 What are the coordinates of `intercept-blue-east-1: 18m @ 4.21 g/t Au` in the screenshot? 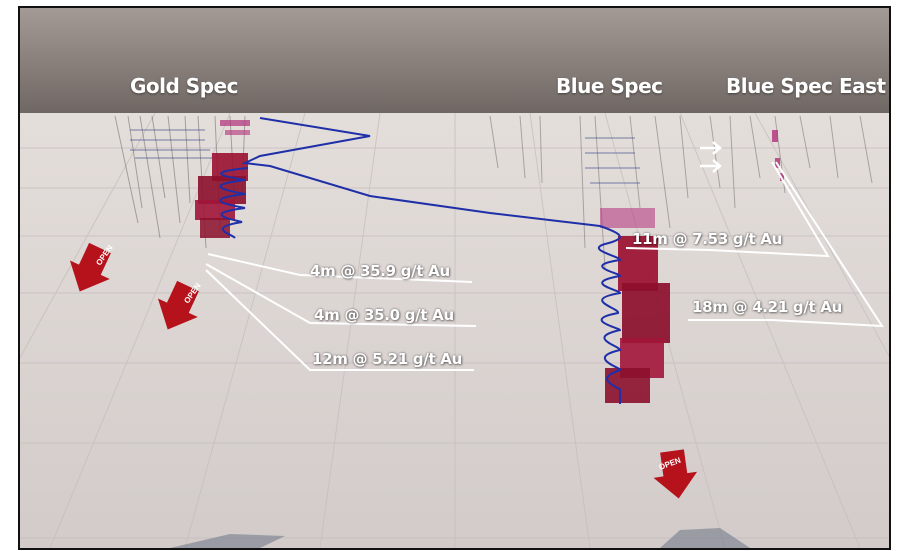 It's located at (767, 307).